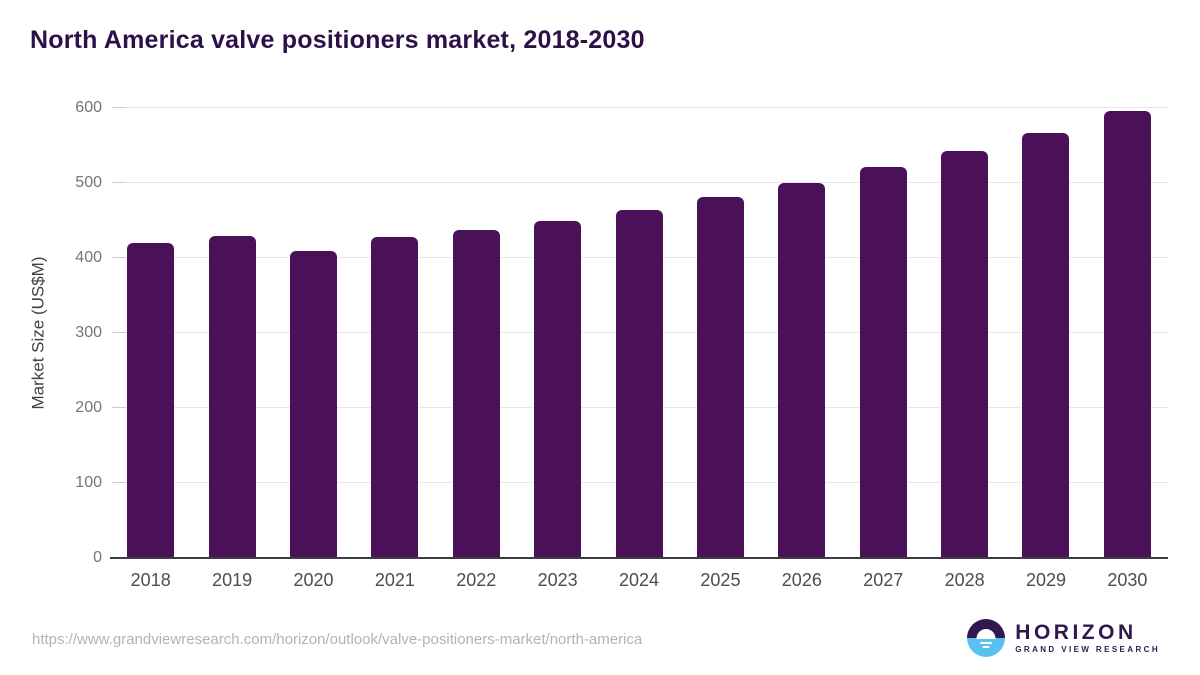  What do you see at coordinates (232, 580) in the screenshot?
I see `x-label-2019: 2019` at bounding box center [232, 580].